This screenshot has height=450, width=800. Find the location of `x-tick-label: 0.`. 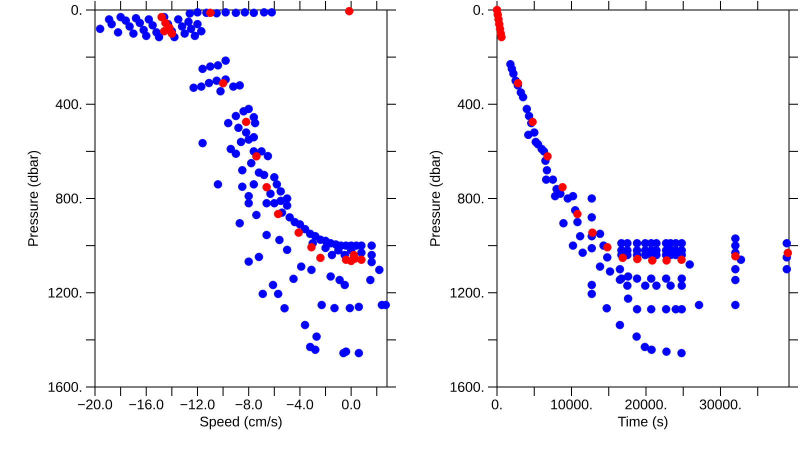

x-tick-label: 0. is located at coordinates (497, 405).